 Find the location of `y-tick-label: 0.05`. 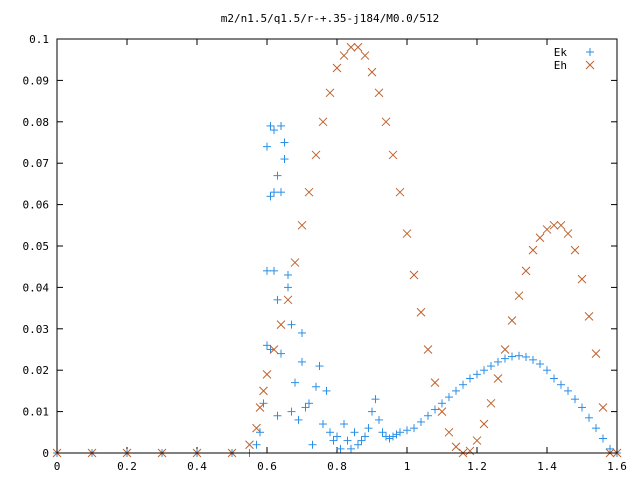

y-tick-label: 0.05 is located at coordinates (36, 246).